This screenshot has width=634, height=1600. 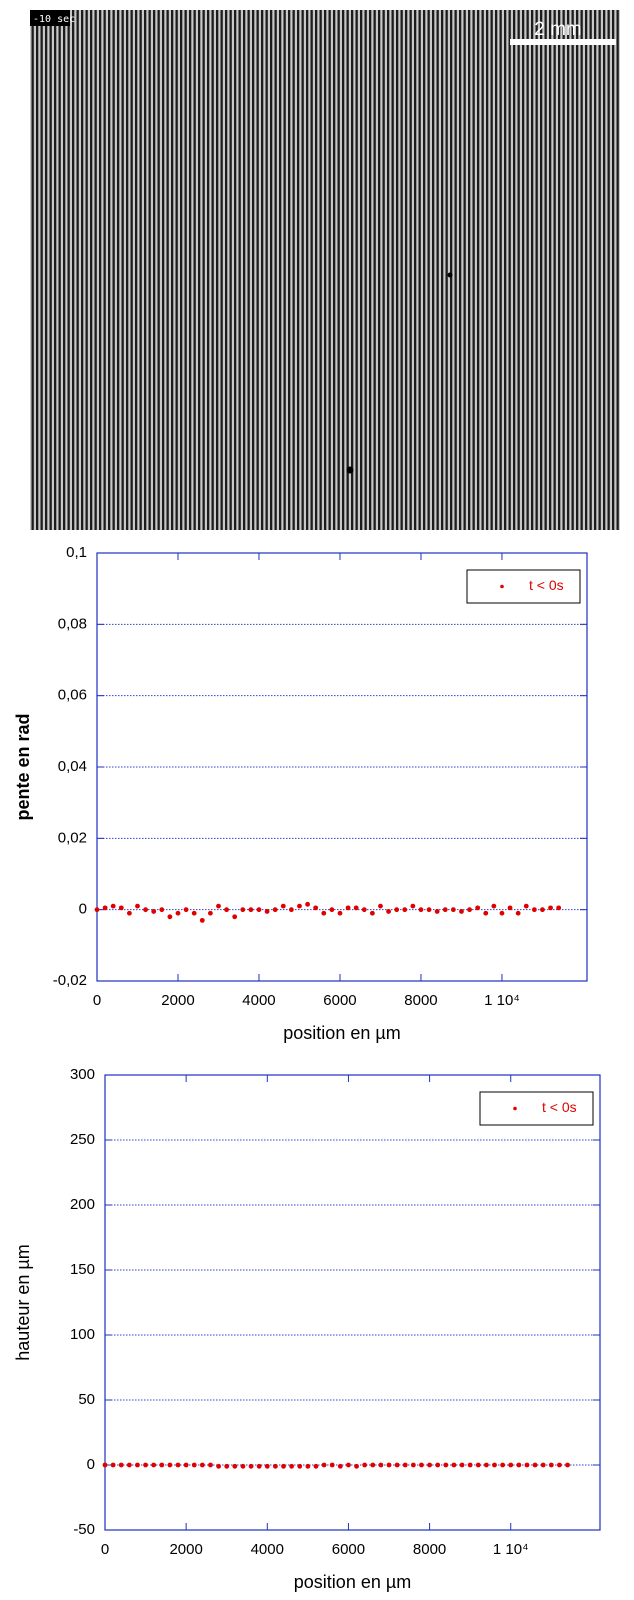 I want to click on y-tick-label: 0,1, so click(x=76, y=552).